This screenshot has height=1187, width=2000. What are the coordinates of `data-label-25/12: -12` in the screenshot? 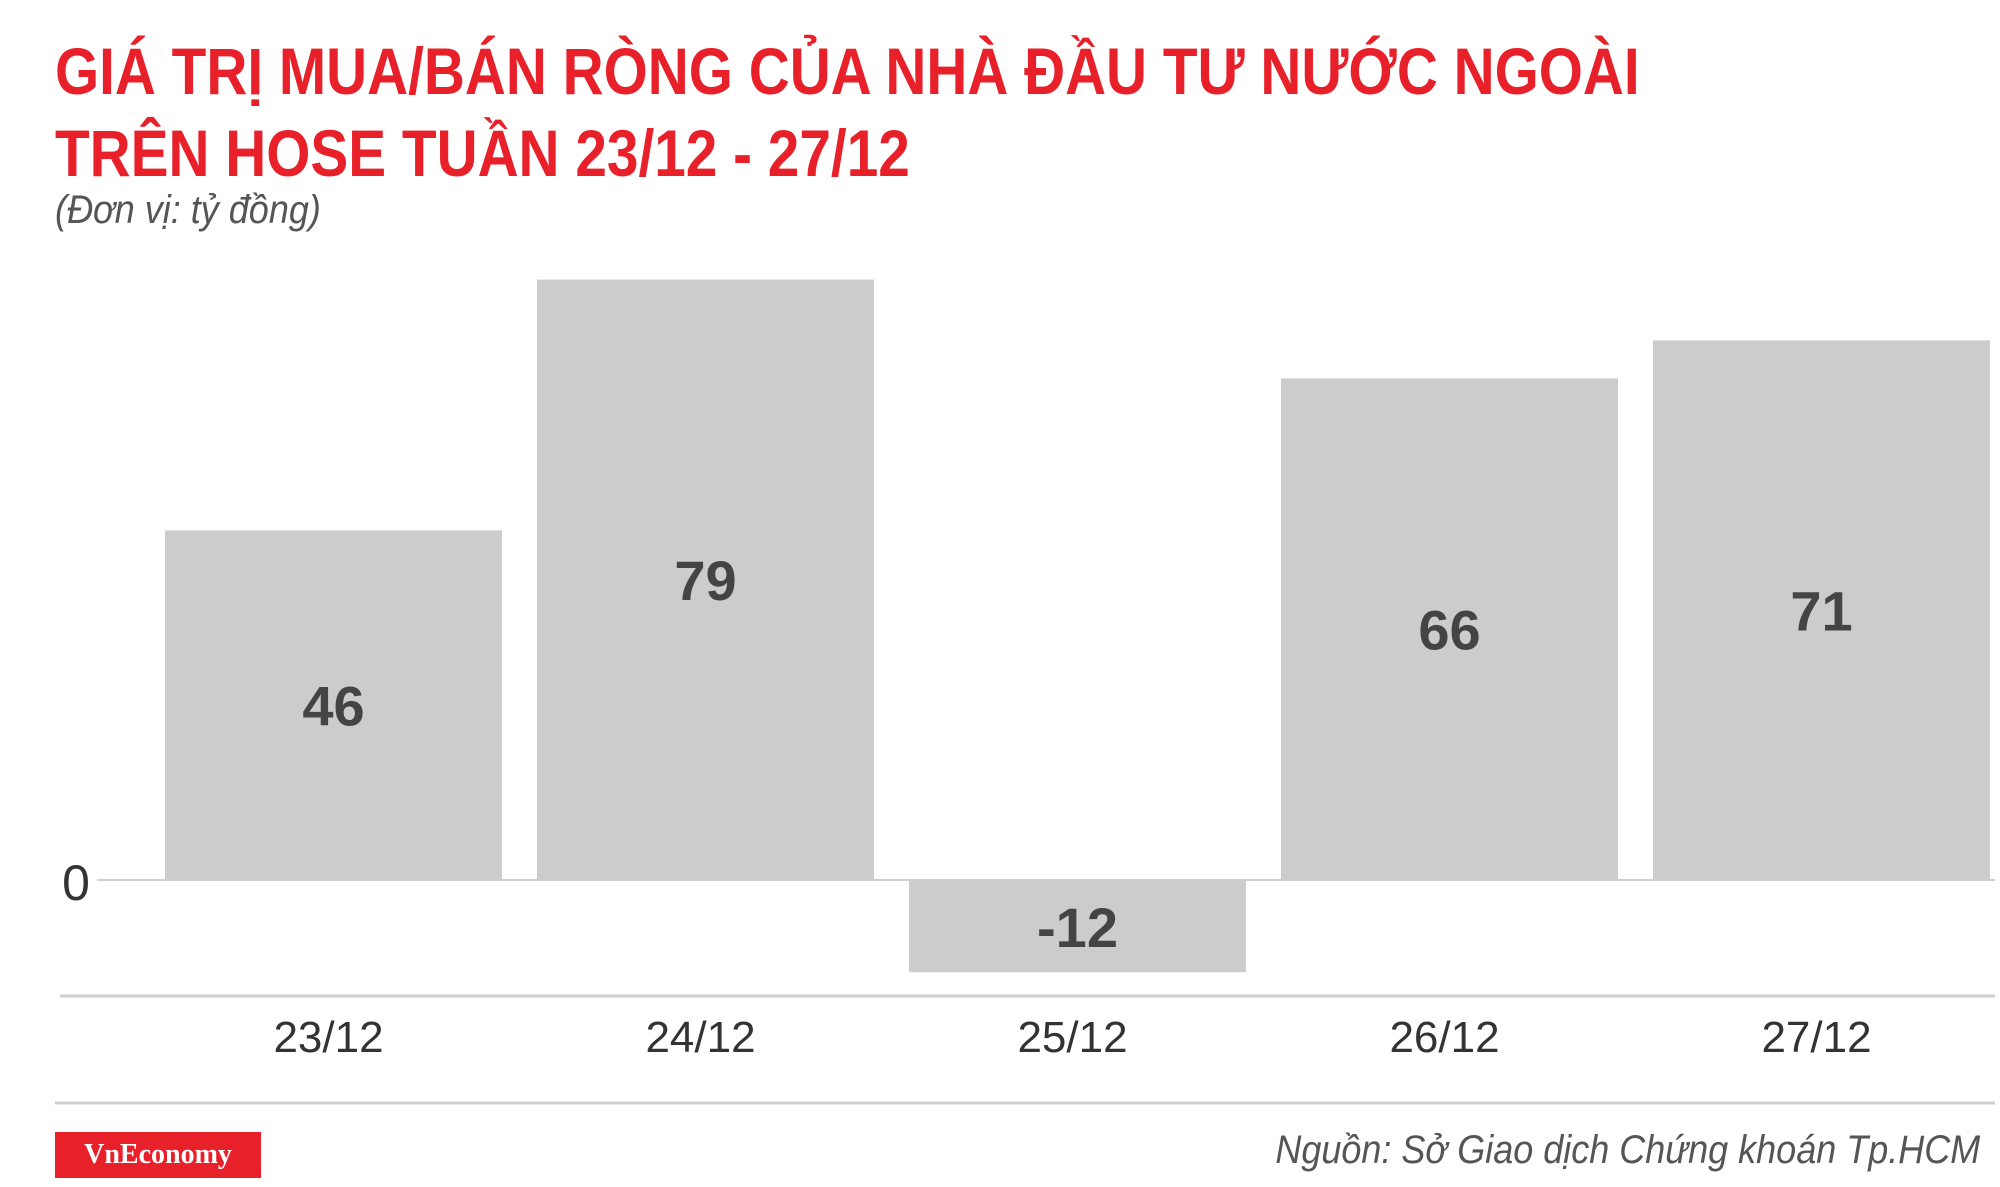 It's located at (1077, 927).